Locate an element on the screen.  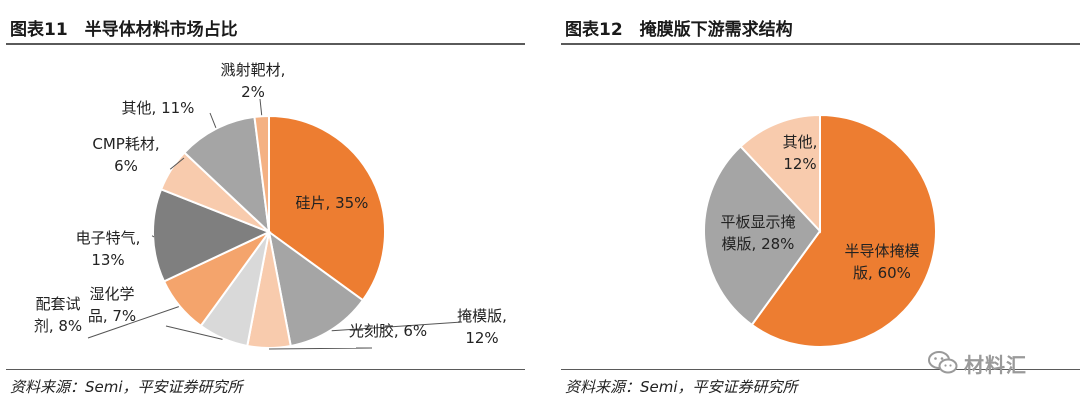
pie-data-label: 其他, 12% is located at coordinates (800, 153).